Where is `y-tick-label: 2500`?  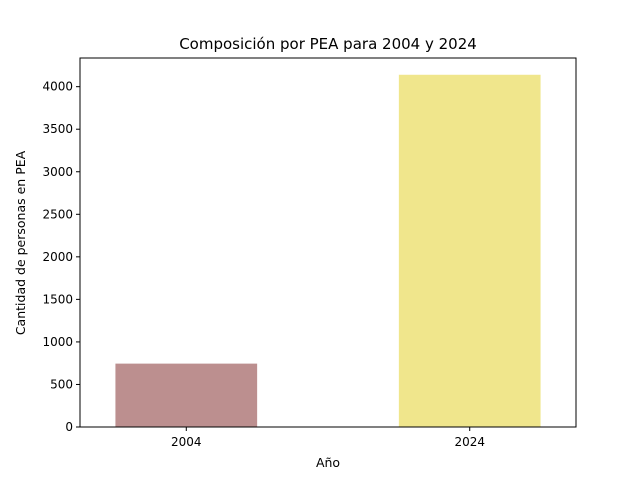 y-tick-label: 2500 is located at coordinates (57, 214).